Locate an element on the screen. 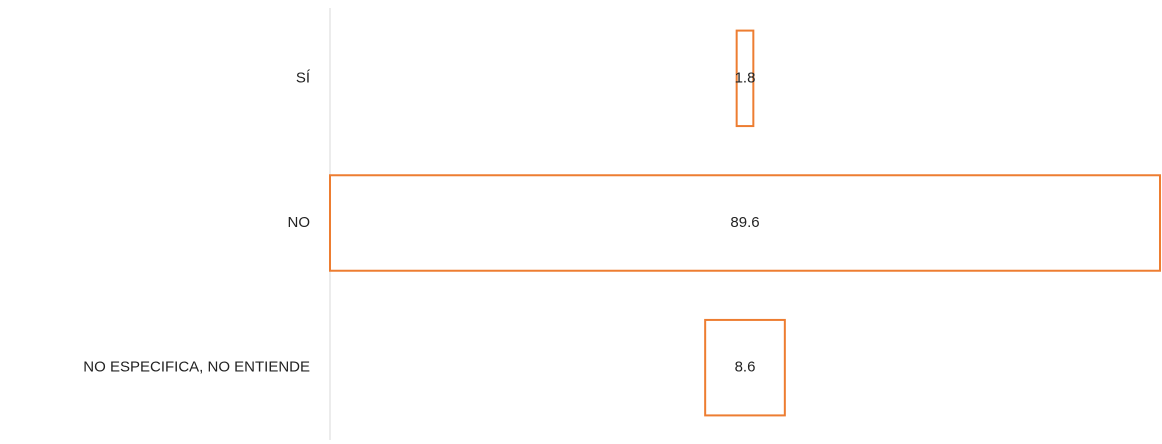 The width and height of the screenshot is (1162, 444). category-label: NO is located at coordinates (299, 222).